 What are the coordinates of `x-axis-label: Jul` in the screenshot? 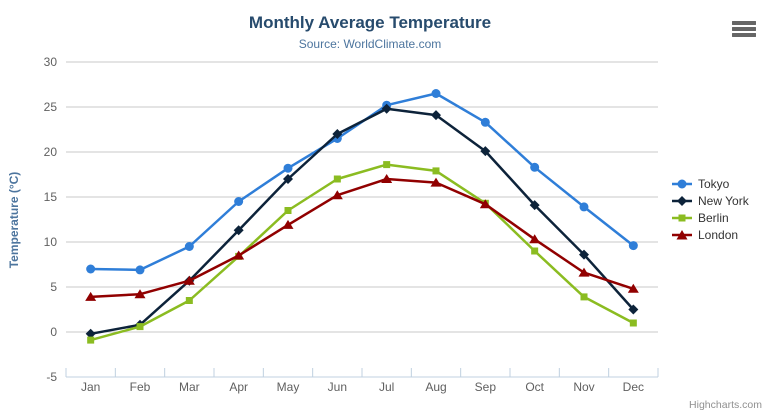 It's located at (386, 387).